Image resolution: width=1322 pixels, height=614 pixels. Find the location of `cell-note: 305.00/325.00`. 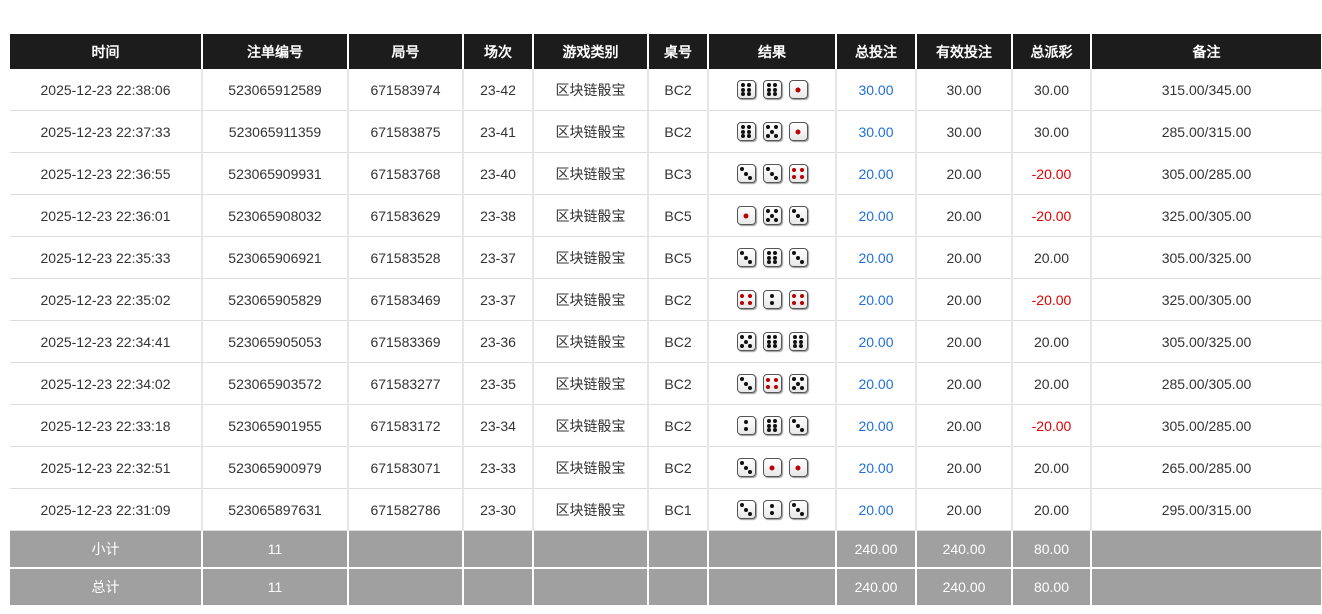

cell-note: 305.00/325.00 is located at coordinates (1206, 257).